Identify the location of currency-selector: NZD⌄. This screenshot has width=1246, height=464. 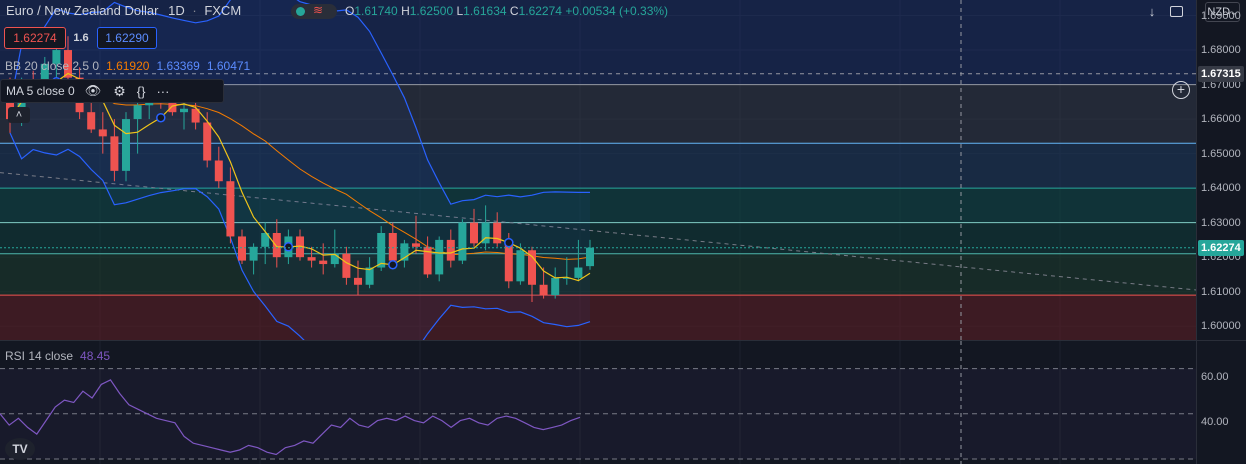
(1222, 12).